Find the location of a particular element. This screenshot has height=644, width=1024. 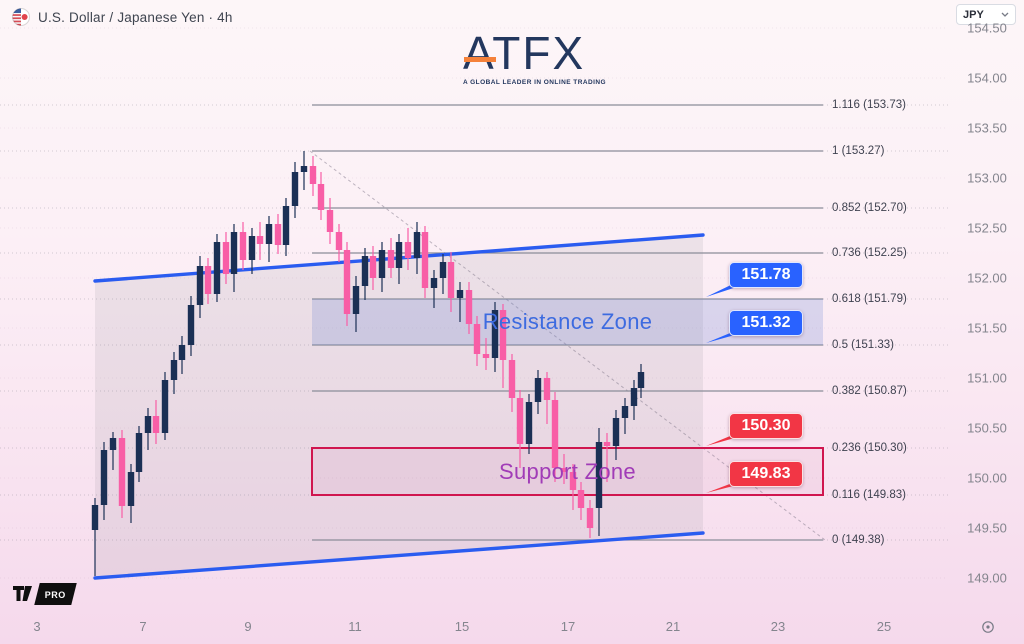

price-callout: 150.30 is located at coordinates (766, 426).